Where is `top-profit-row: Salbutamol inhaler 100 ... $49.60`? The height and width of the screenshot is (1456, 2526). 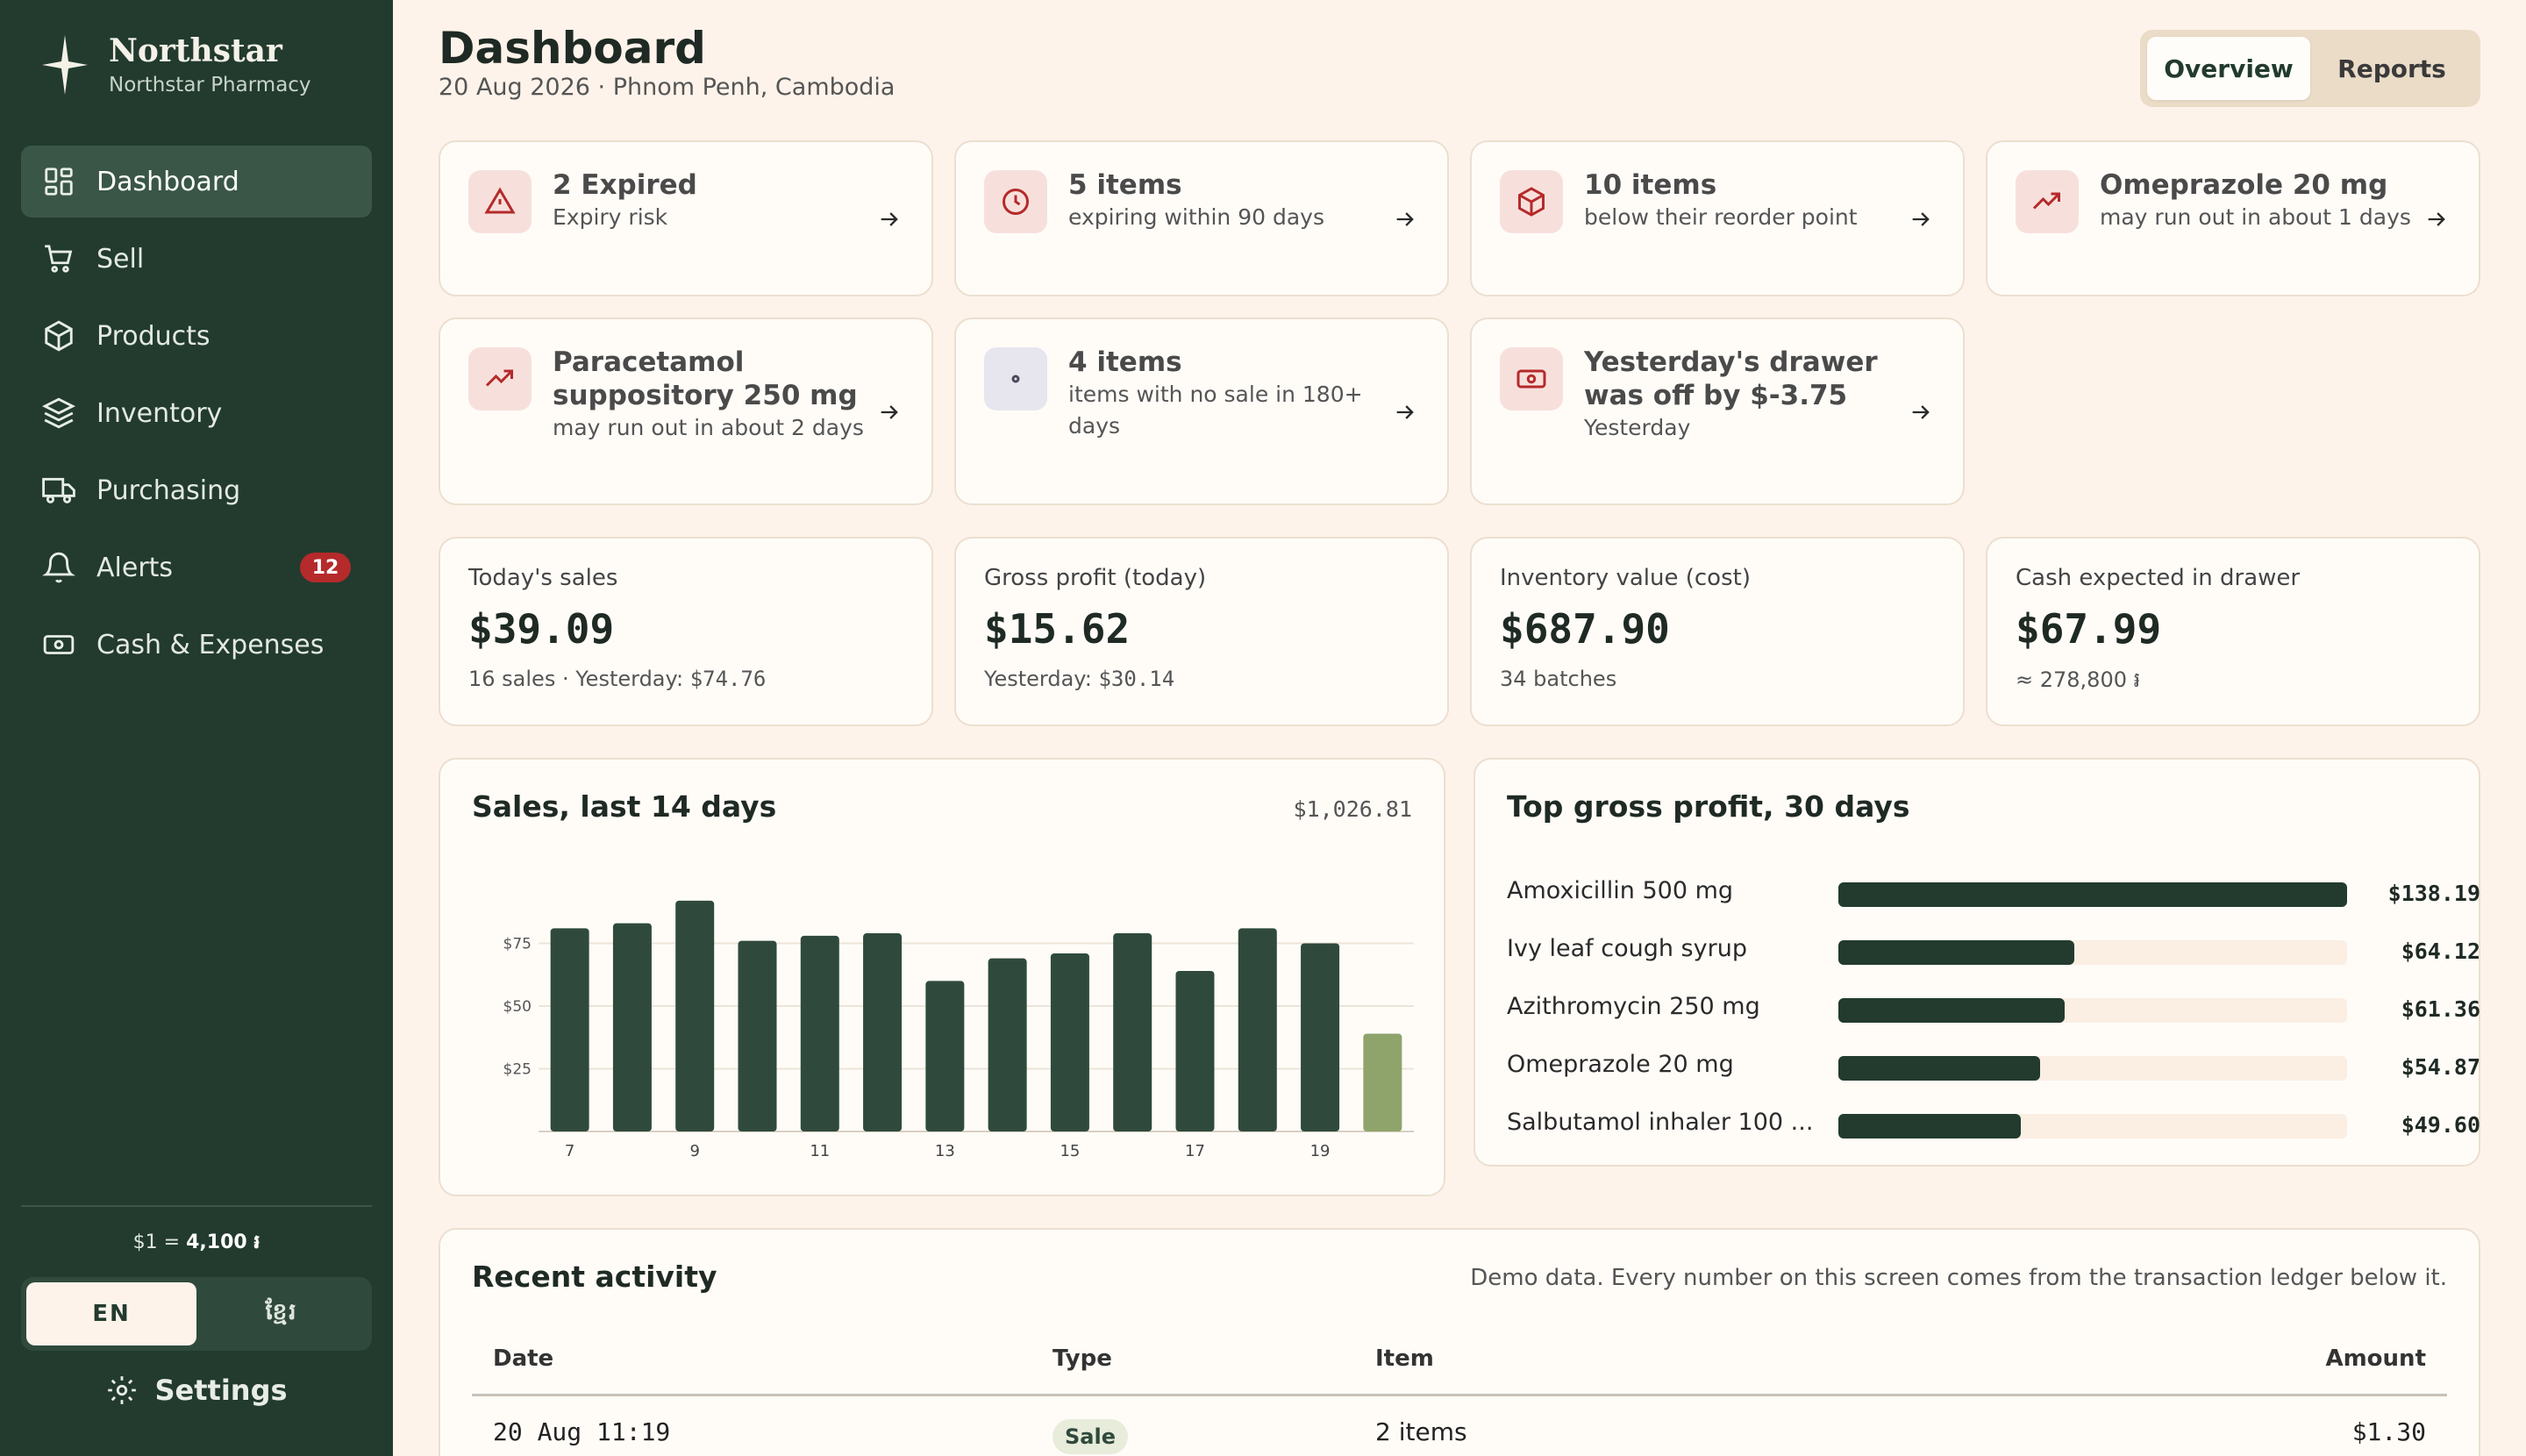 top-profit-row: Salbutamol inhaler 100 ... $49.60 is located at coordinates (1993, 1122).